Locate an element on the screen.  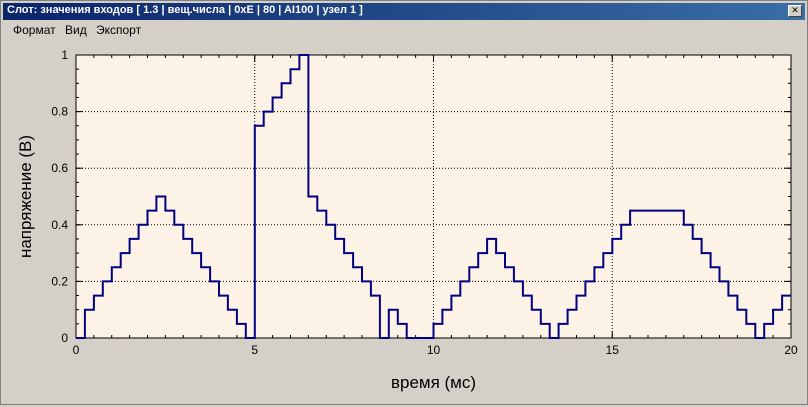
y-tick-label: 0.2 is located at coordinates (59, 281).